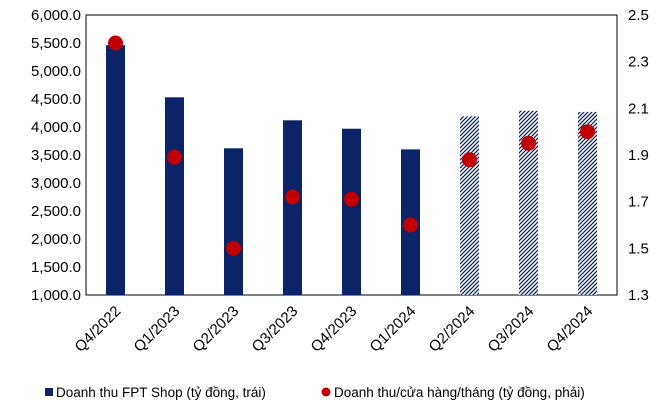 The image size is (657, 419). Describe the element at coordinates (638, 62) in the screenshot. I see `y-right-tick-label: 2.3` at that location.